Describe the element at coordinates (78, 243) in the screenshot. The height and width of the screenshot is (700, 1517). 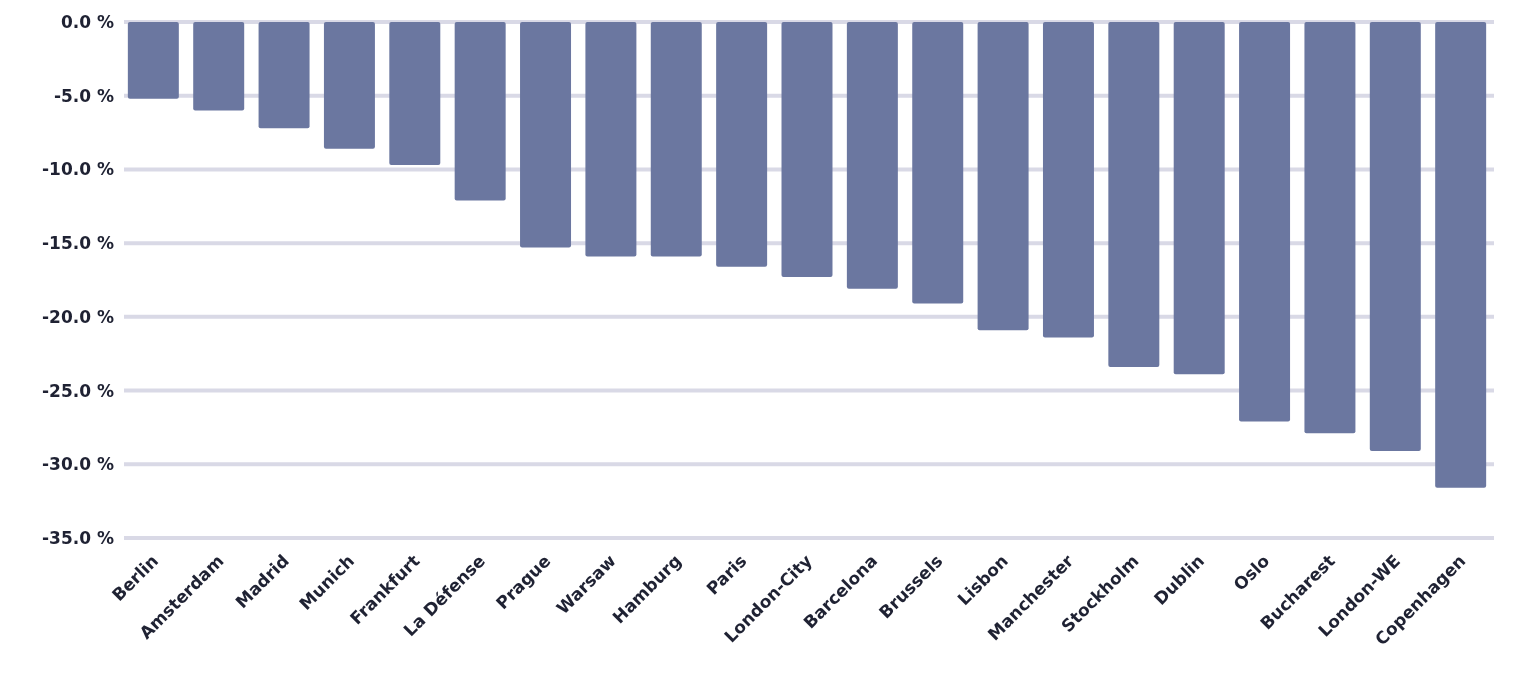
I see `y-tick-label: -15.0 %` at that location.